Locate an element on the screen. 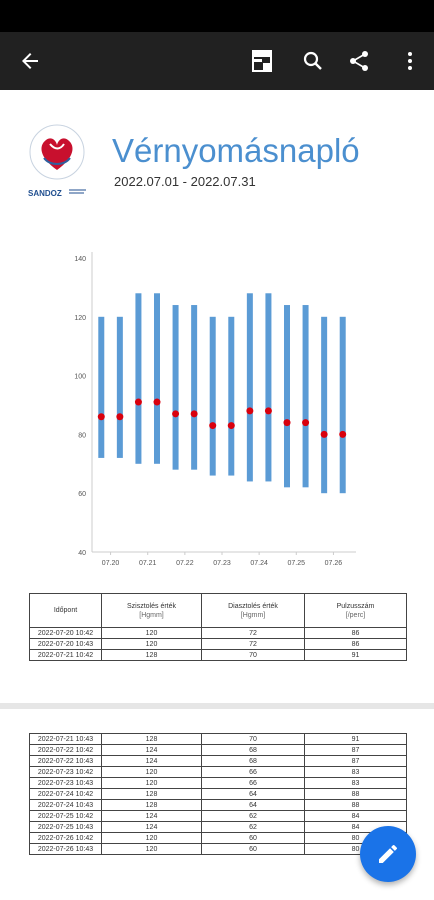  x-tick-label: 07.24 is located at coordinates (259, 563).